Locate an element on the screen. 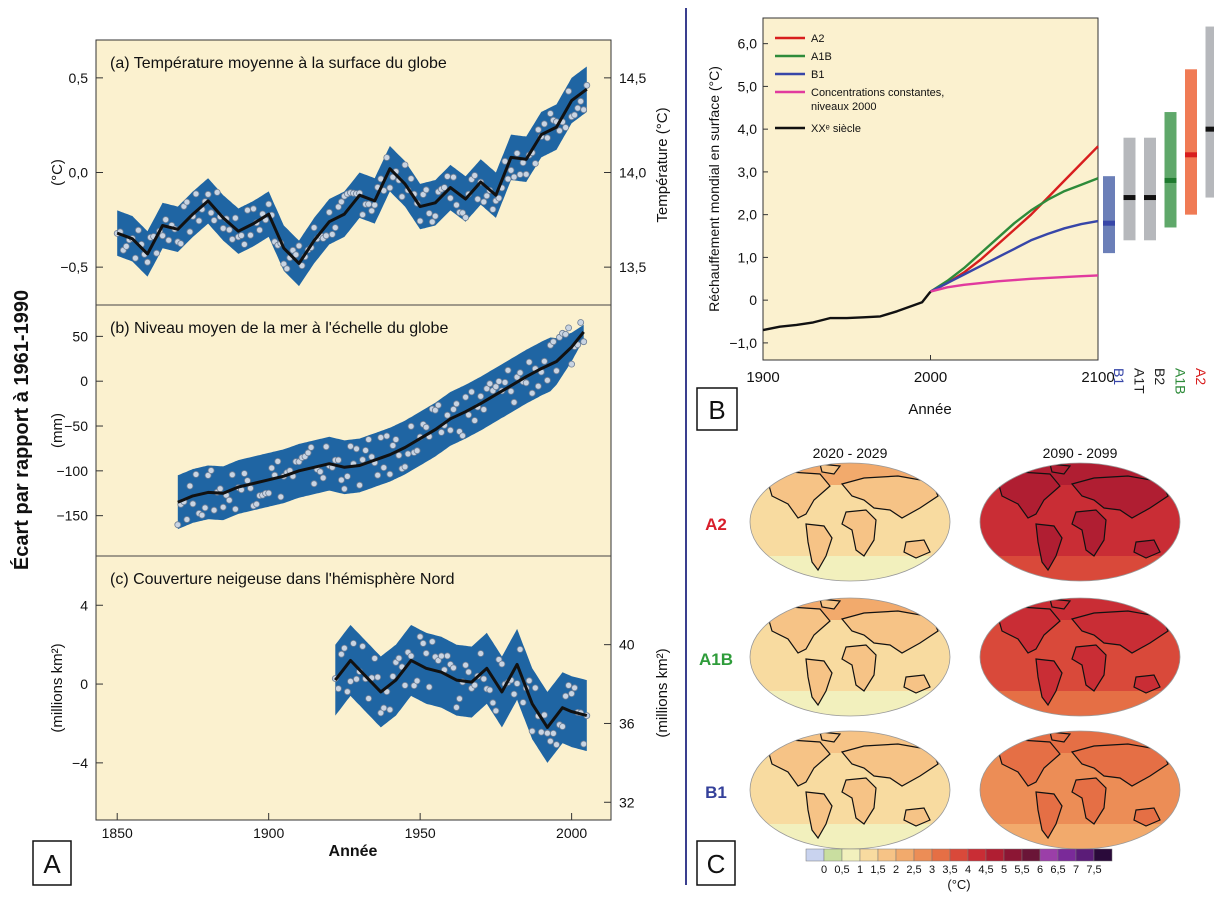  panel-a-2-ytick-label-left: 0 is located at coordinates (84, 381).